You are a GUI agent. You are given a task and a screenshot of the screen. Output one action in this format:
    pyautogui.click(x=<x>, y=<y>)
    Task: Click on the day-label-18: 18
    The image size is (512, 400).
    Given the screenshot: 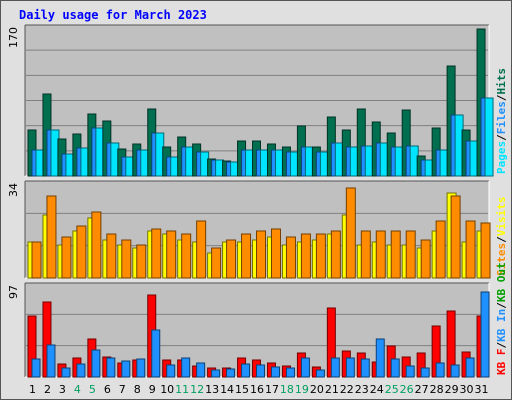 What is the action you would take?
    pyautogui.click(x=287, y=389)
    